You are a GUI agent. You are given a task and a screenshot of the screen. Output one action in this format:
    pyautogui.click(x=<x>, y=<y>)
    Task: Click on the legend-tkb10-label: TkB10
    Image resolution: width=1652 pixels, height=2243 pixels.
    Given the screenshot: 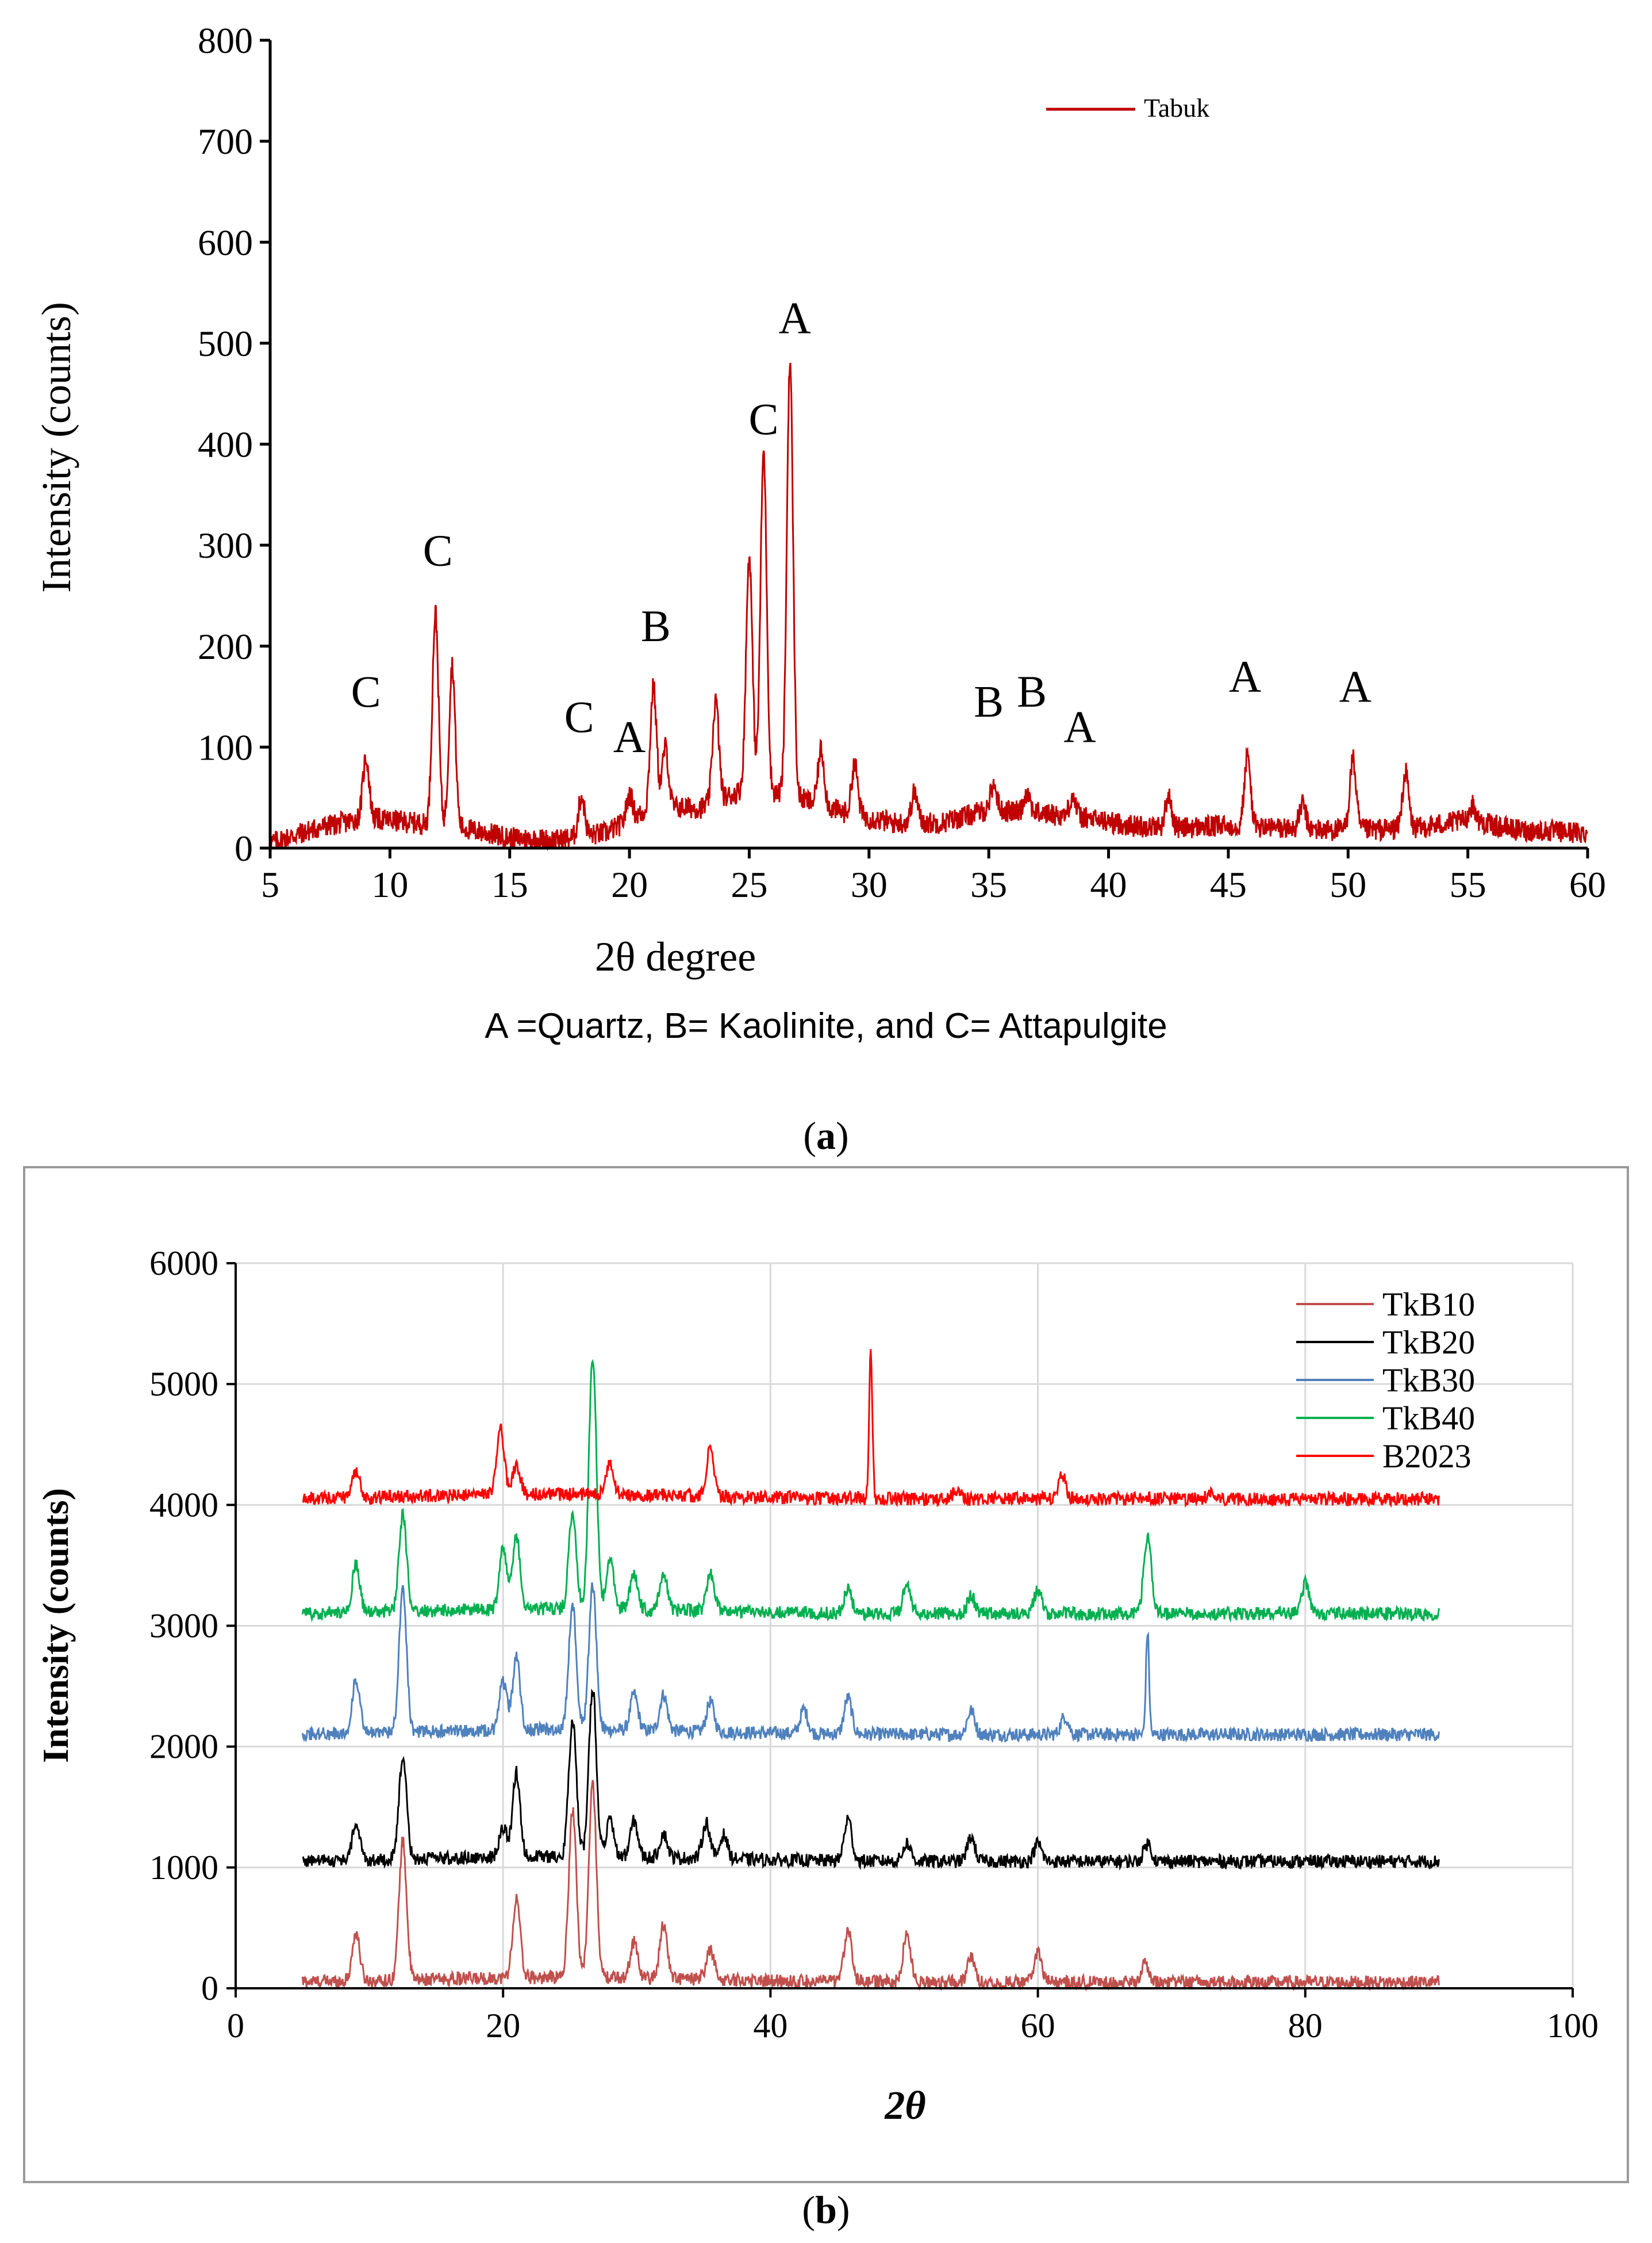 What is the action you would take?
    pyautogui.click(x=1429, y=1304)
    